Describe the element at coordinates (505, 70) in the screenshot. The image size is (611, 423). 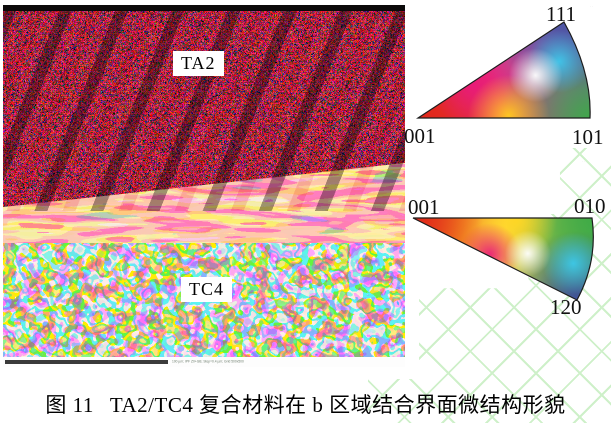
I see `ipf-key-cubic-triangle` at that location.